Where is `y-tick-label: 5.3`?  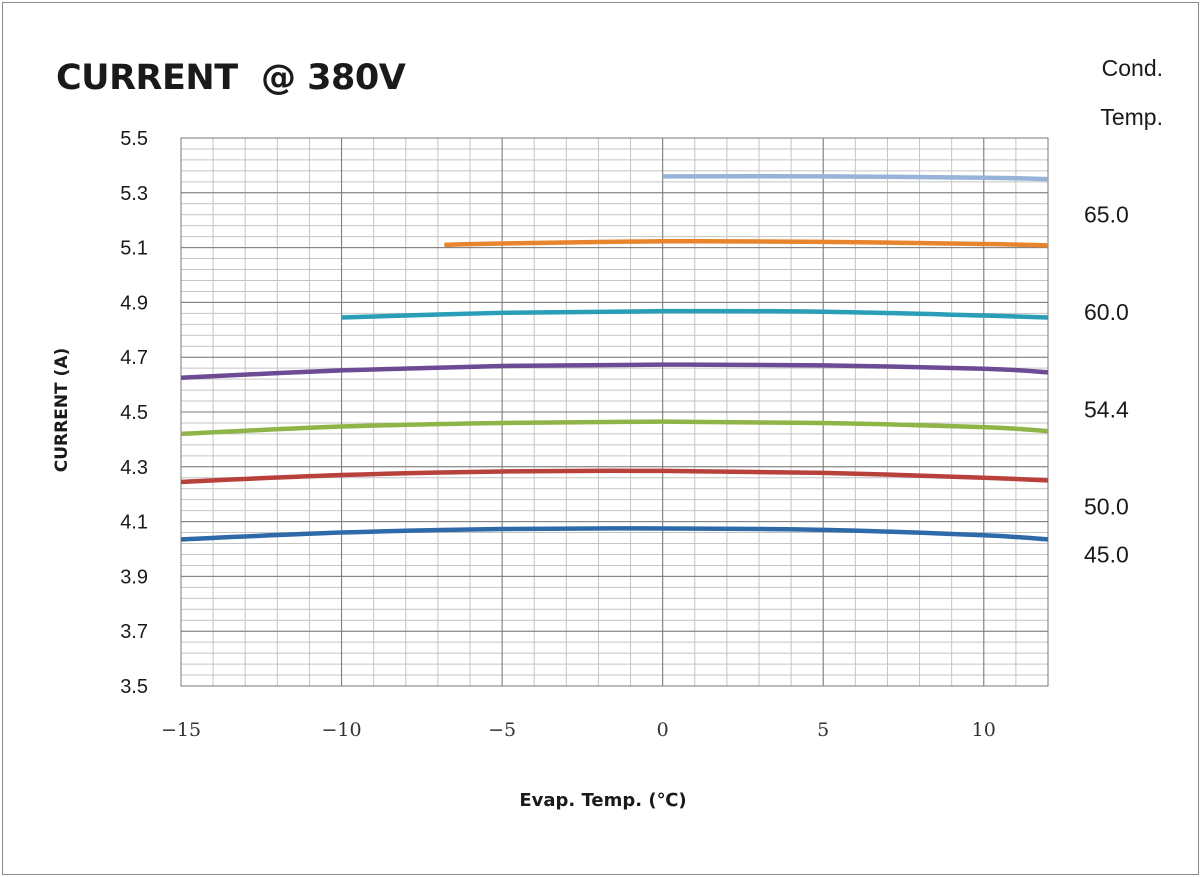
y-tick-label: 5.3 is located at coordinates (134, 194).